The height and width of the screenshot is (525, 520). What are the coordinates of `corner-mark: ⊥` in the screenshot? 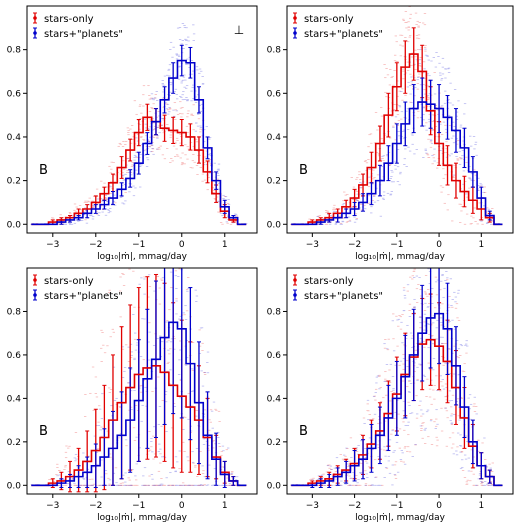 It's located at (239, 30).